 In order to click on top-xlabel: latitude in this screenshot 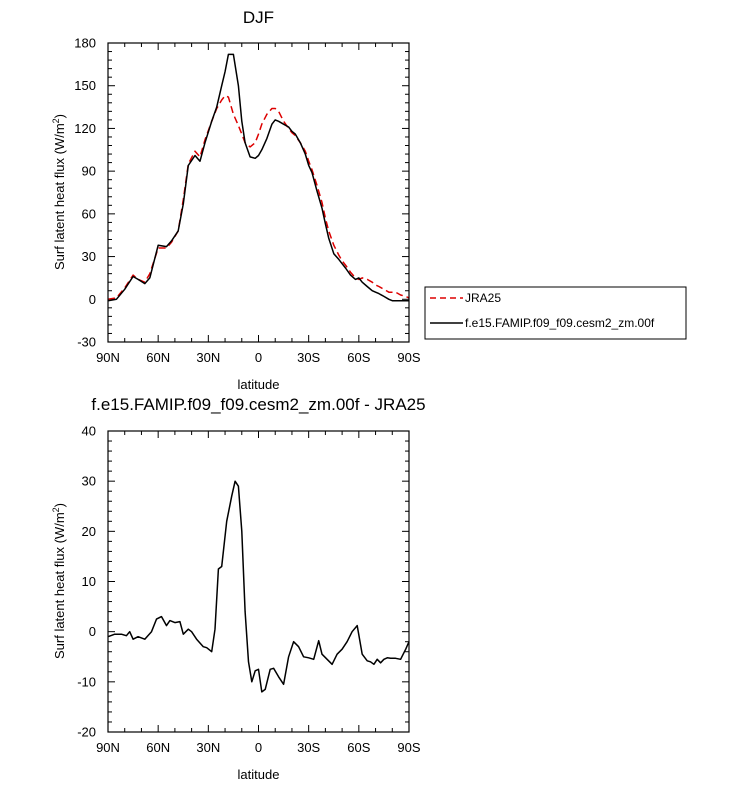, I will do `click(259, 384)`.